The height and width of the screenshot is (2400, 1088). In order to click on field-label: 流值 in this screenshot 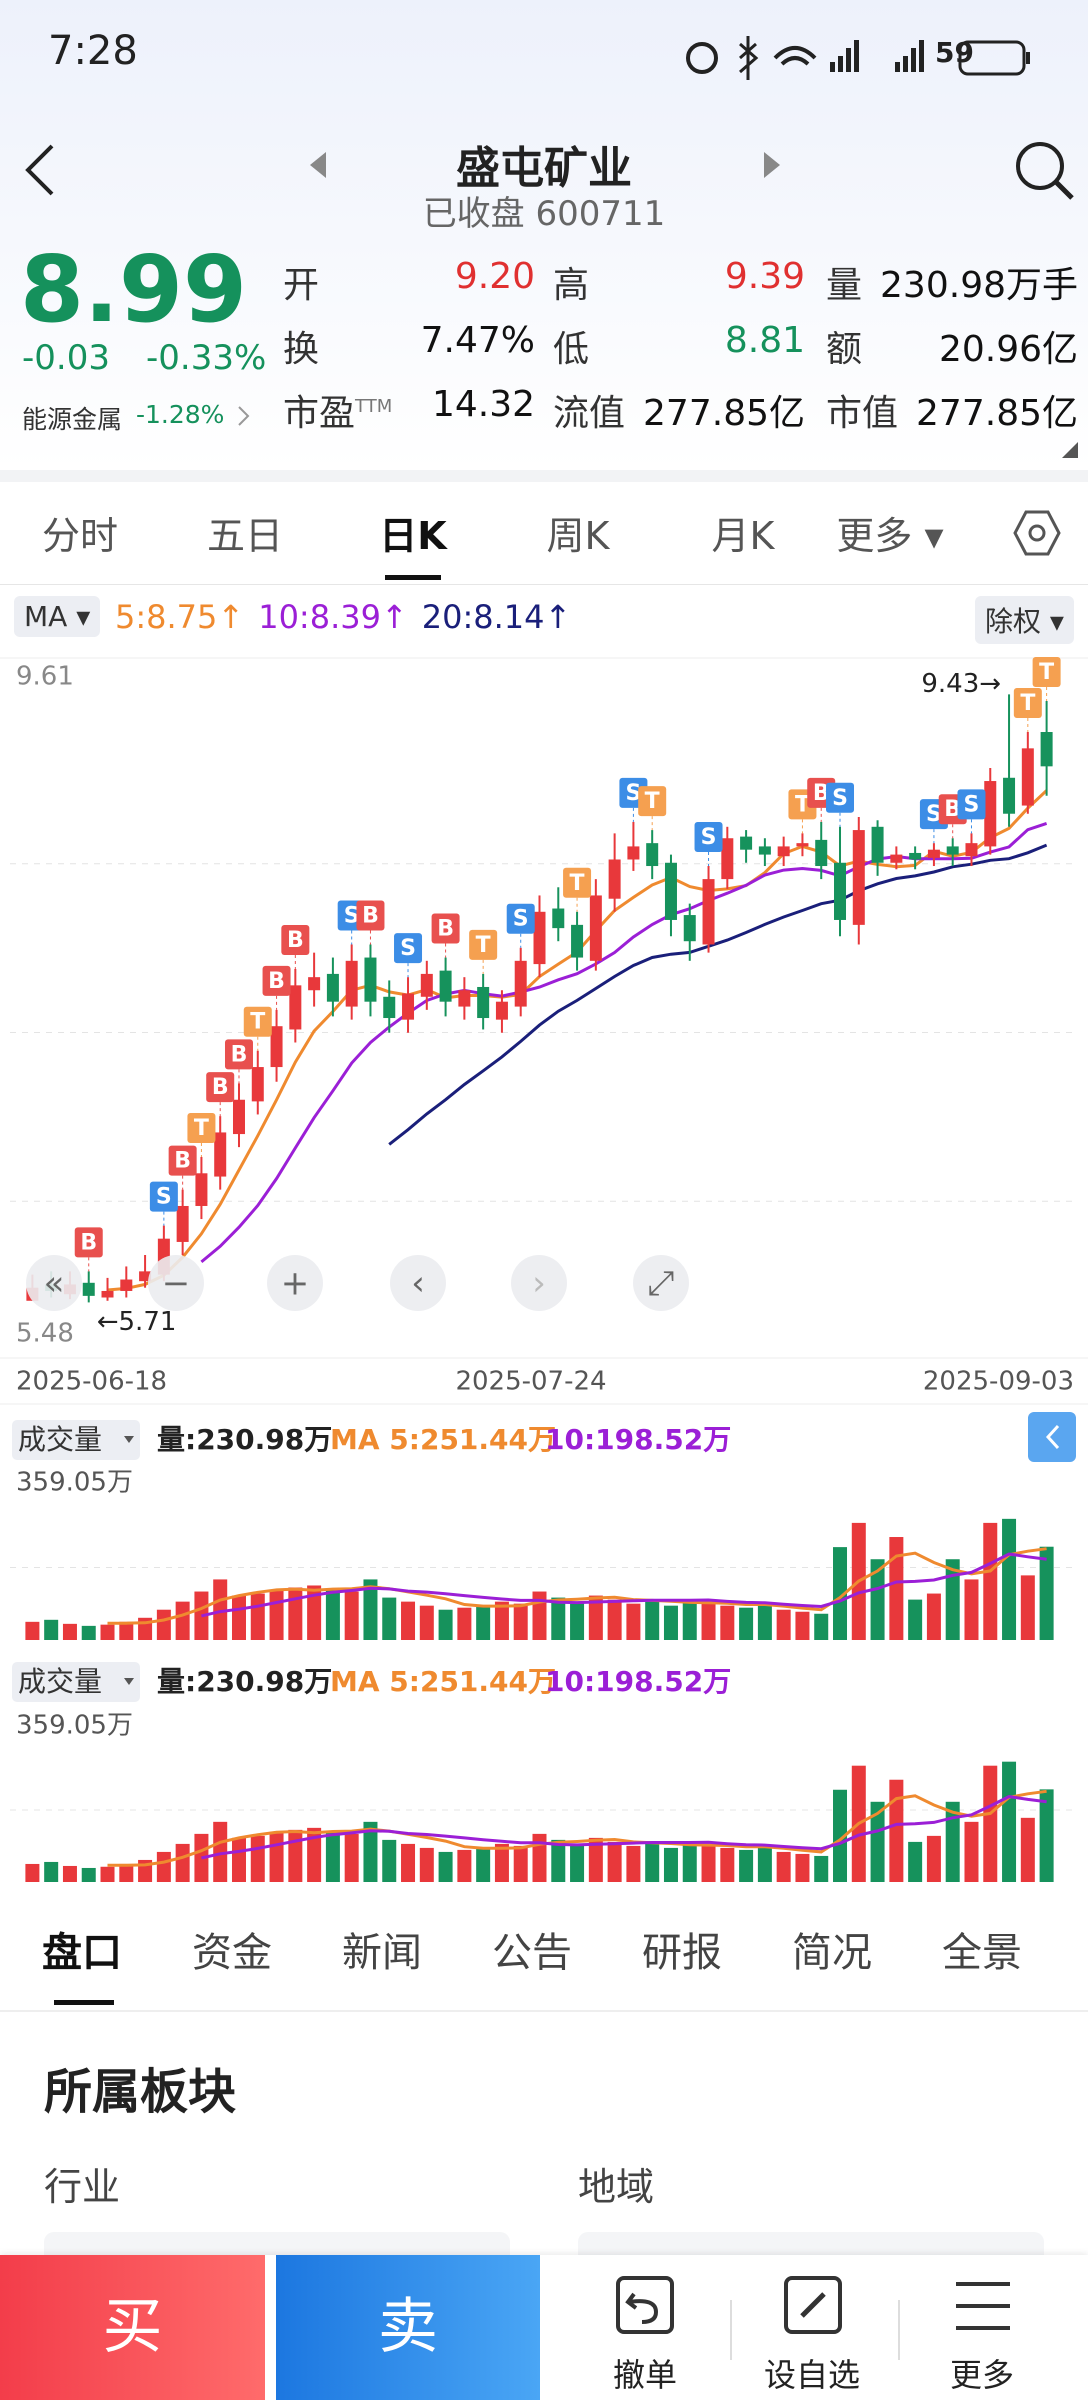, I will do `click(589, 413)`.